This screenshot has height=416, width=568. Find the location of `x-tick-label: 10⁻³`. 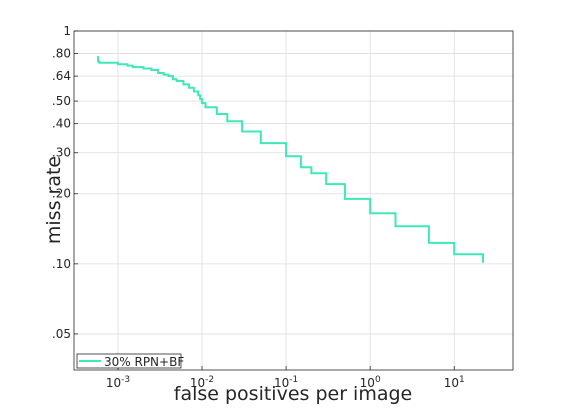

x-tick-label: 10⁻³ is located at coordinates (118, 382).